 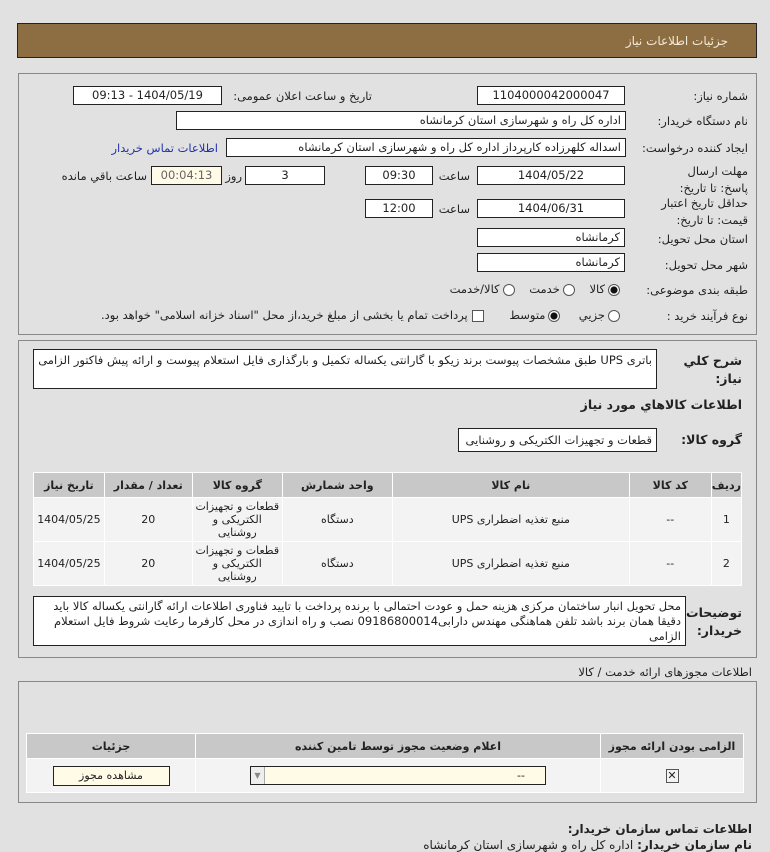 What do you see at coordinates (398, 775) in the screenshot?
I see `license-status-select: ▼ --` at bounding box center [398, 775].